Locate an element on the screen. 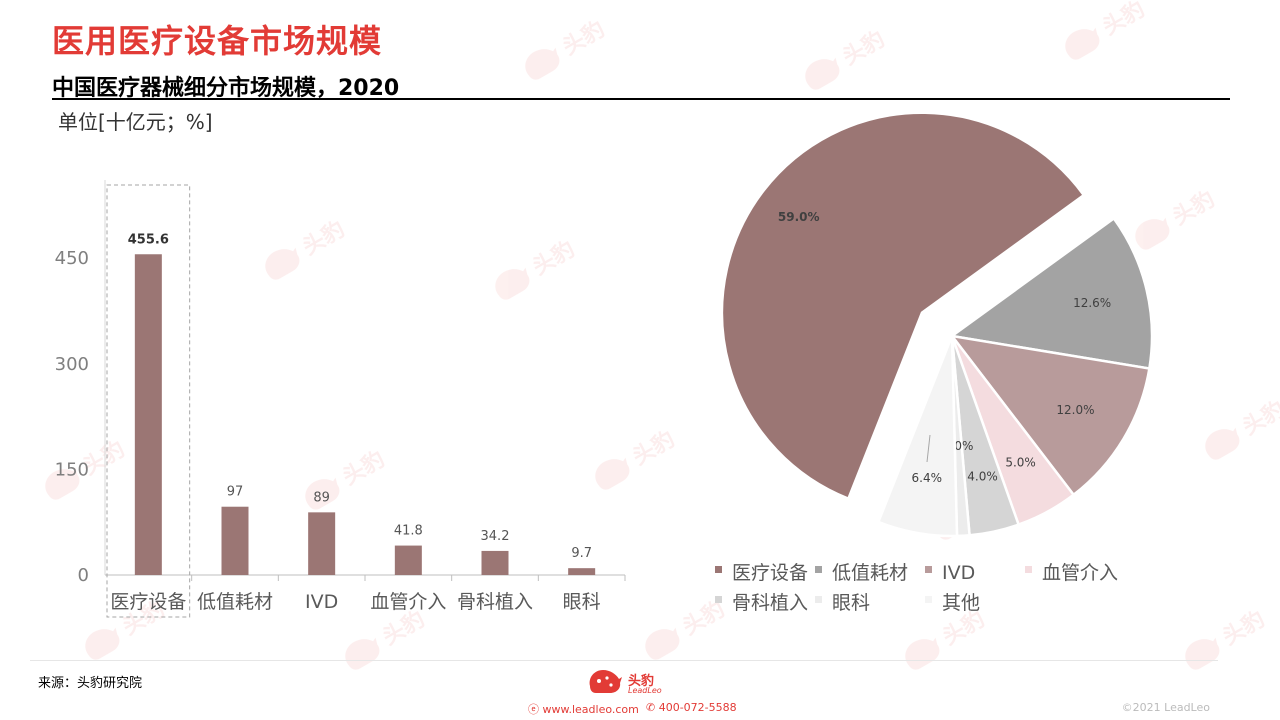 This screenshot has width=1280, height=720. leader-line is located at coordinates (928, 448).